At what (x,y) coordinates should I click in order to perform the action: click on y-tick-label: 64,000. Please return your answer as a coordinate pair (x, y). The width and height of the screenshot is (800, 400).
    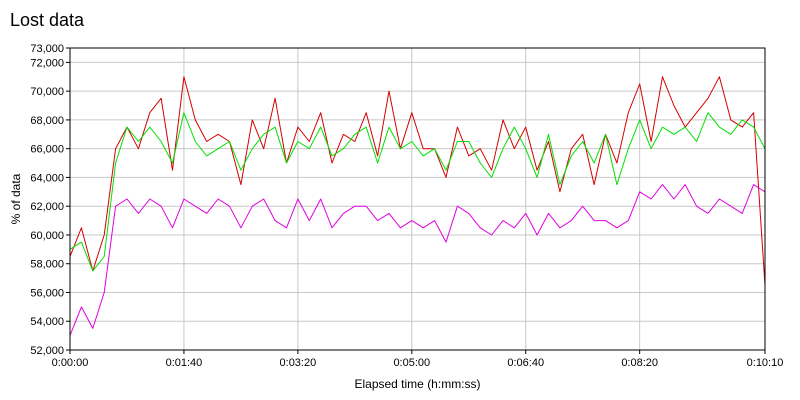
    Looking at the image, I should click on (47, 178).